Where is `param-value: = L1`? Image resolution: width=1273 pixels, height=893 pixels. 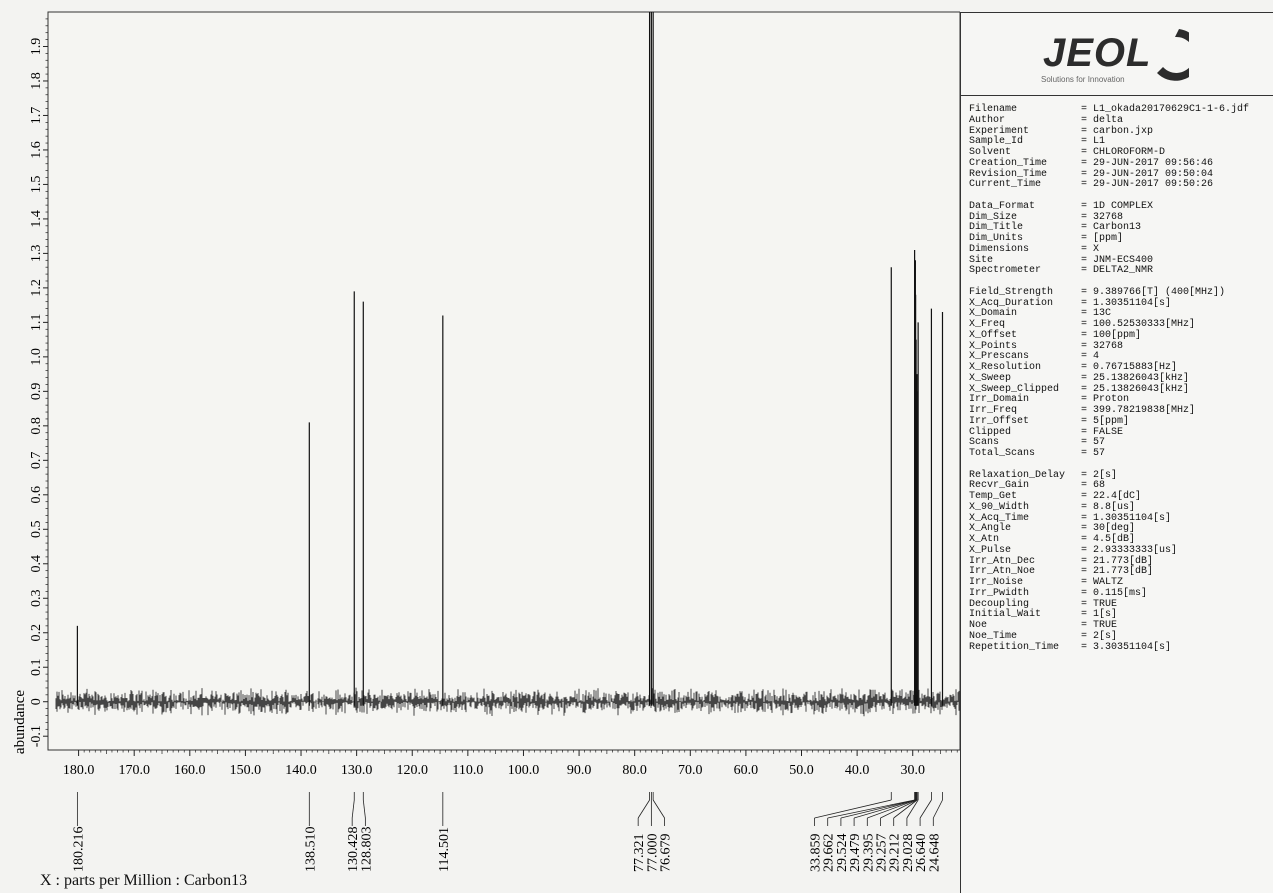 param-value: = L1 is located at coordinates (1093, 141).